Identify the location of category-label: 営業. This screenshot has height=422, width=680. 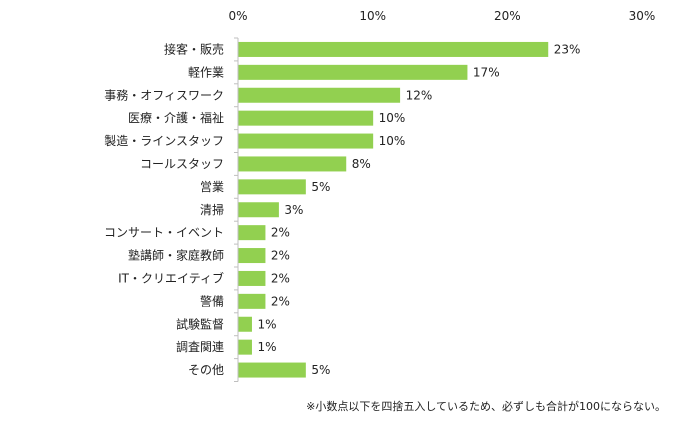
(212, 187).